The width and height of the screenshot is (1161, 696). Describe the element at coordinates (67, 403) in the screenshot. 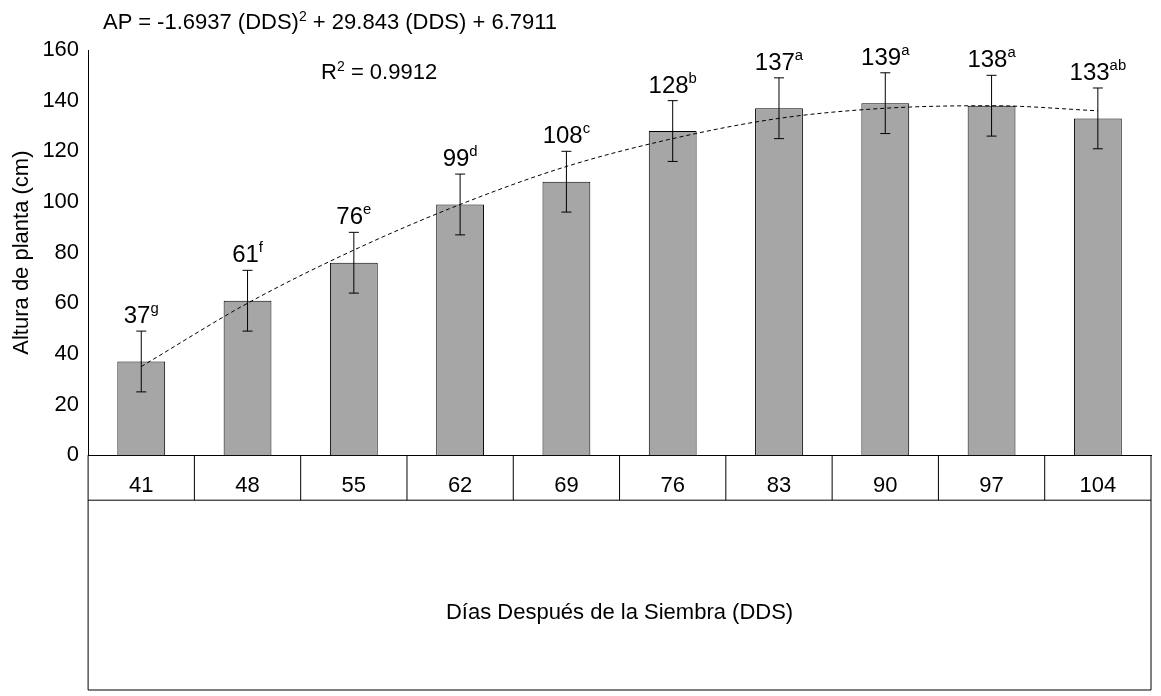

I see `y-tick-label: 20` at that location.